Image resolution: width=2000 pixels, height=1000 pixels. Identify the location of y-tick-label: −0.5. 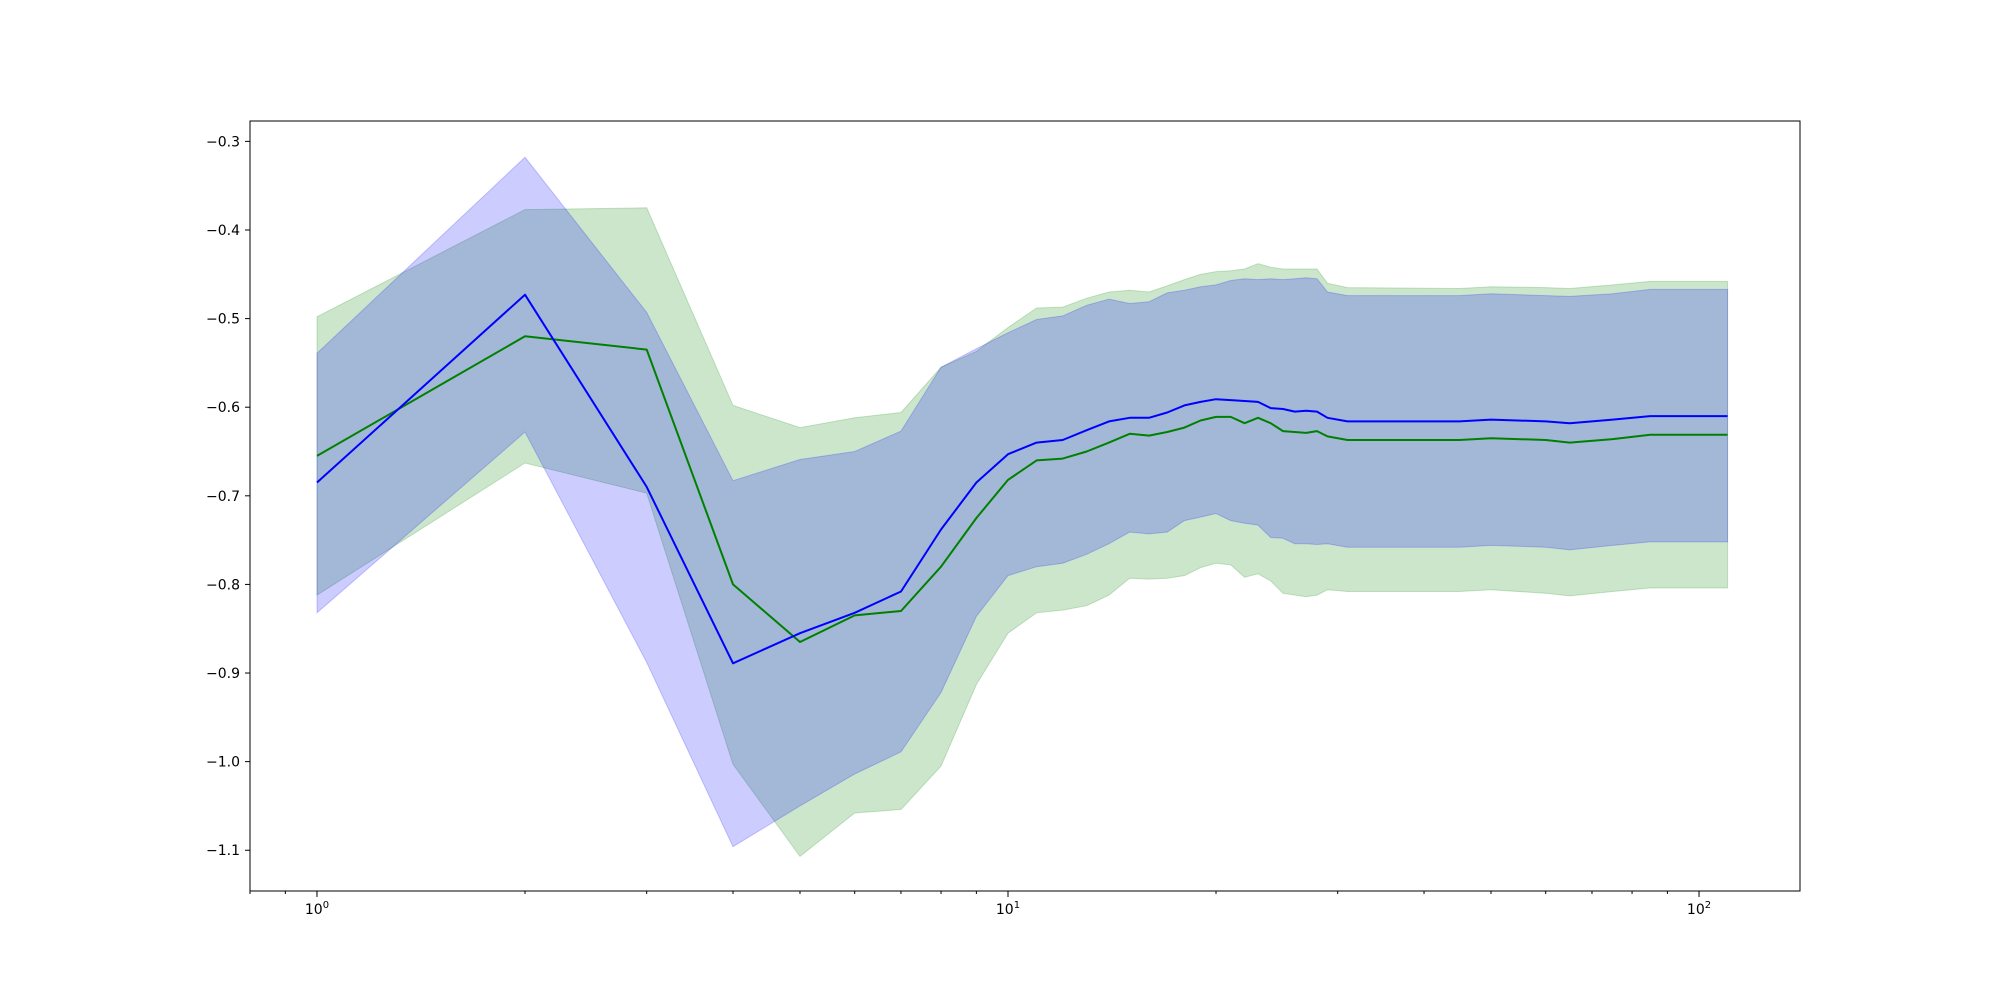
(223, 320).